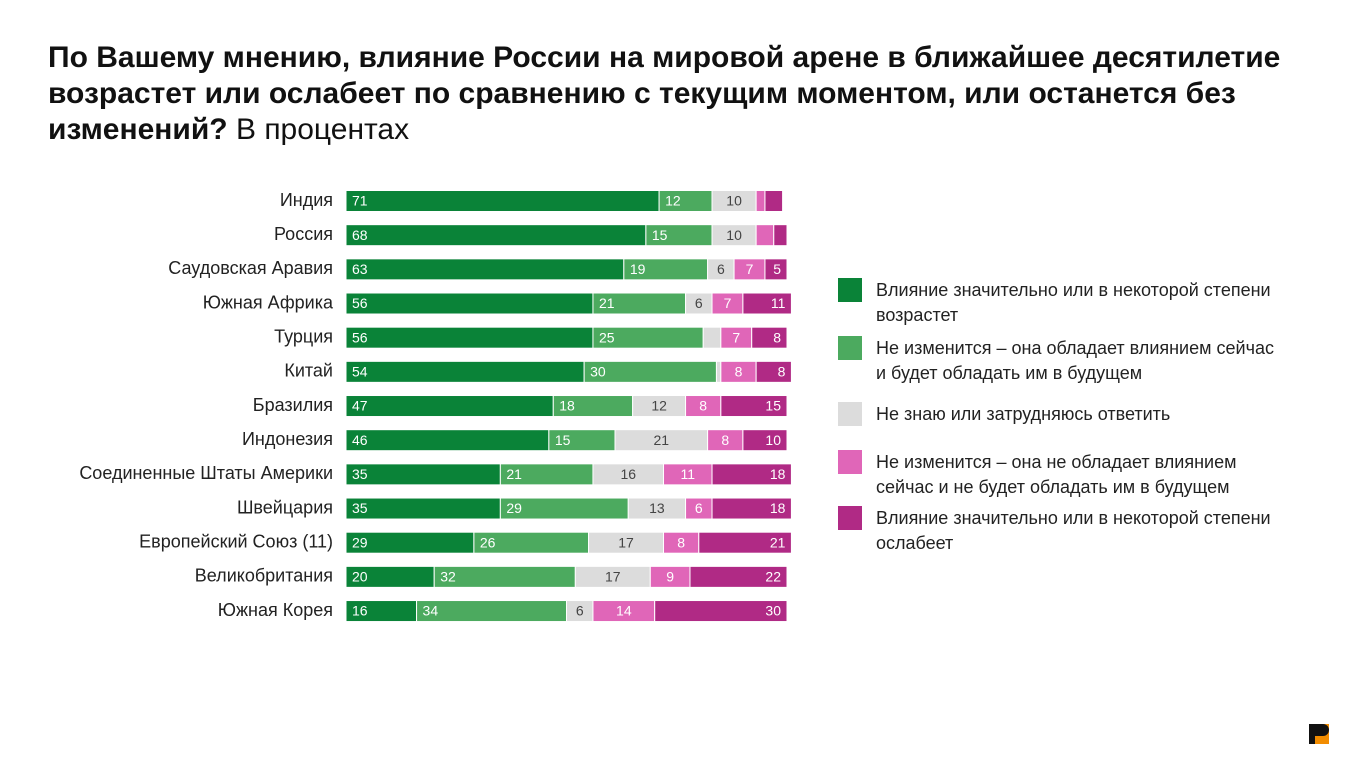 This screenshot has height=765, width=1362. I want to click on category-label: Швейцария, so click(285, 507).